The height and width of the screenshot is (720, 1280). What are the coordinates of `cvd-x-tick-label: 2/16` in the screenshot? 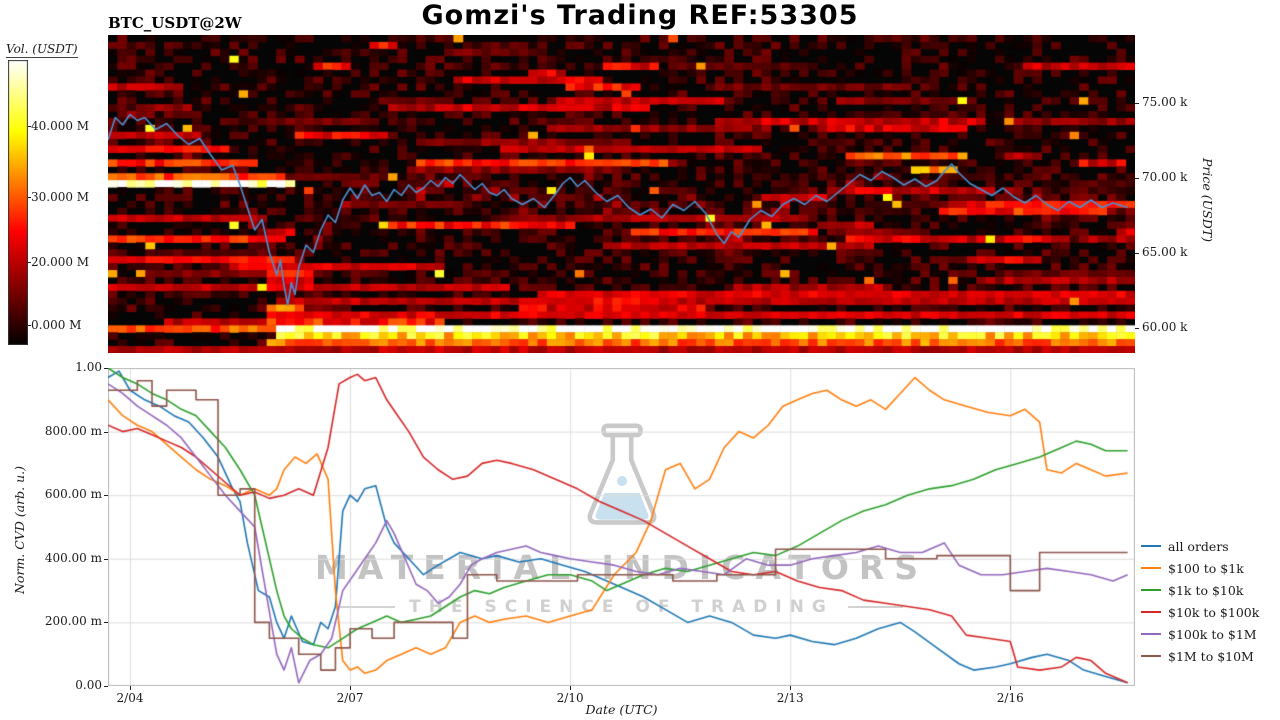 It's located at (1010, 698).